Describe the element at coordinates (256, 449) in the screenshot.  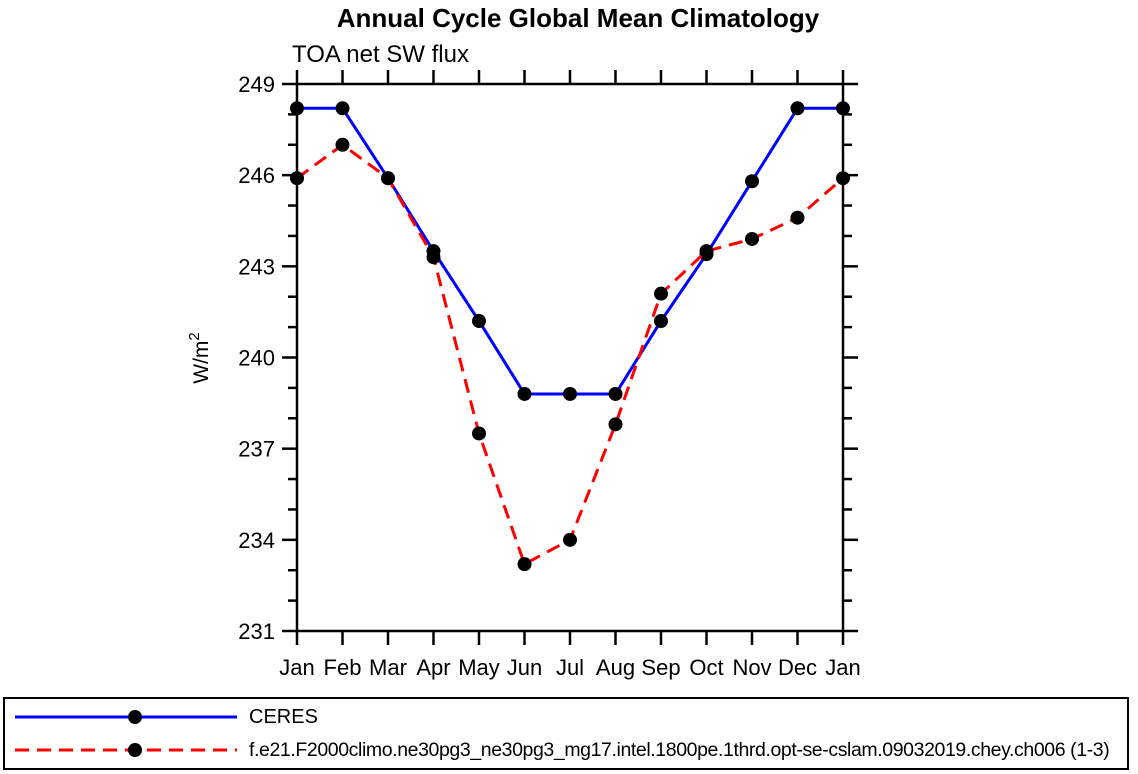
I see `y-tick-label: 237` at that location.